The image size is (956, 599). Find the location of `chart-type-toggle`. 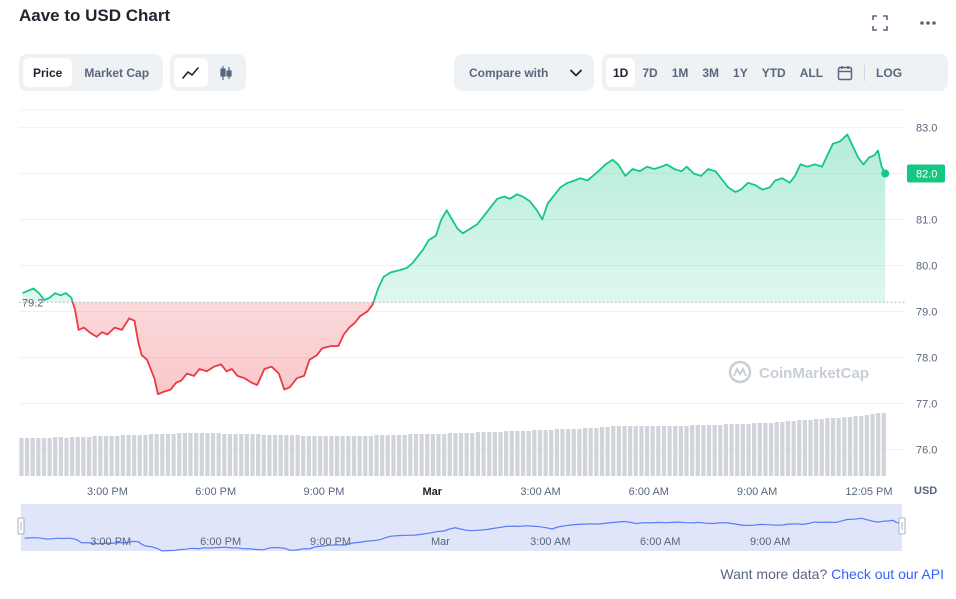

chart-type-toggle is located at coordinates (208, 72).